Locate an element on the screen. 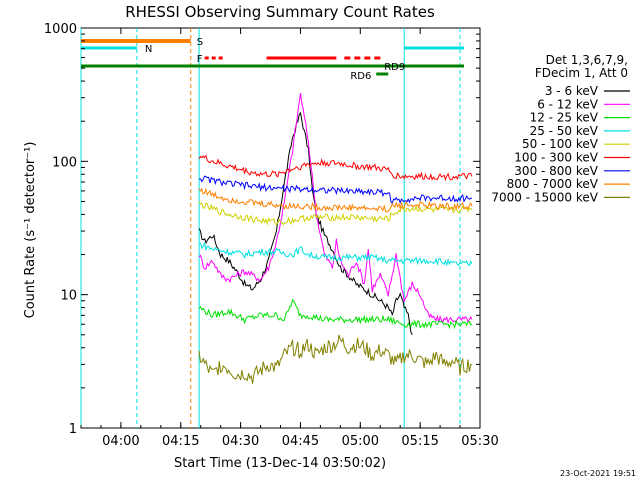 Image resolution: width=640 pixels, height=480 pixels. legend-label-0: 3 - 6 keV is located at coordinates (572, 91).